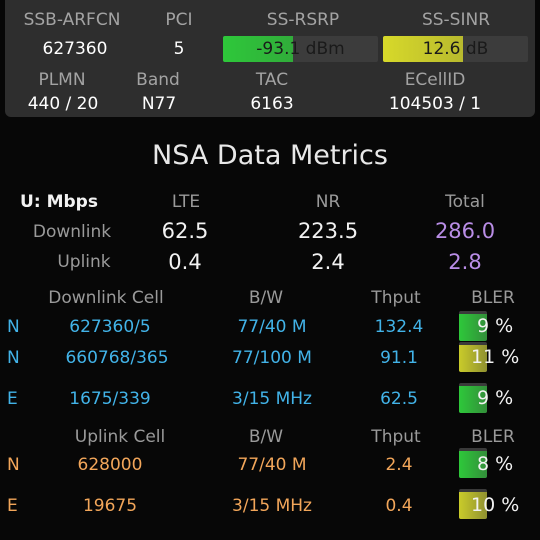 The image size is (540, 540). I want to click on dl-row-2-bler-bar, so click(473, 398).